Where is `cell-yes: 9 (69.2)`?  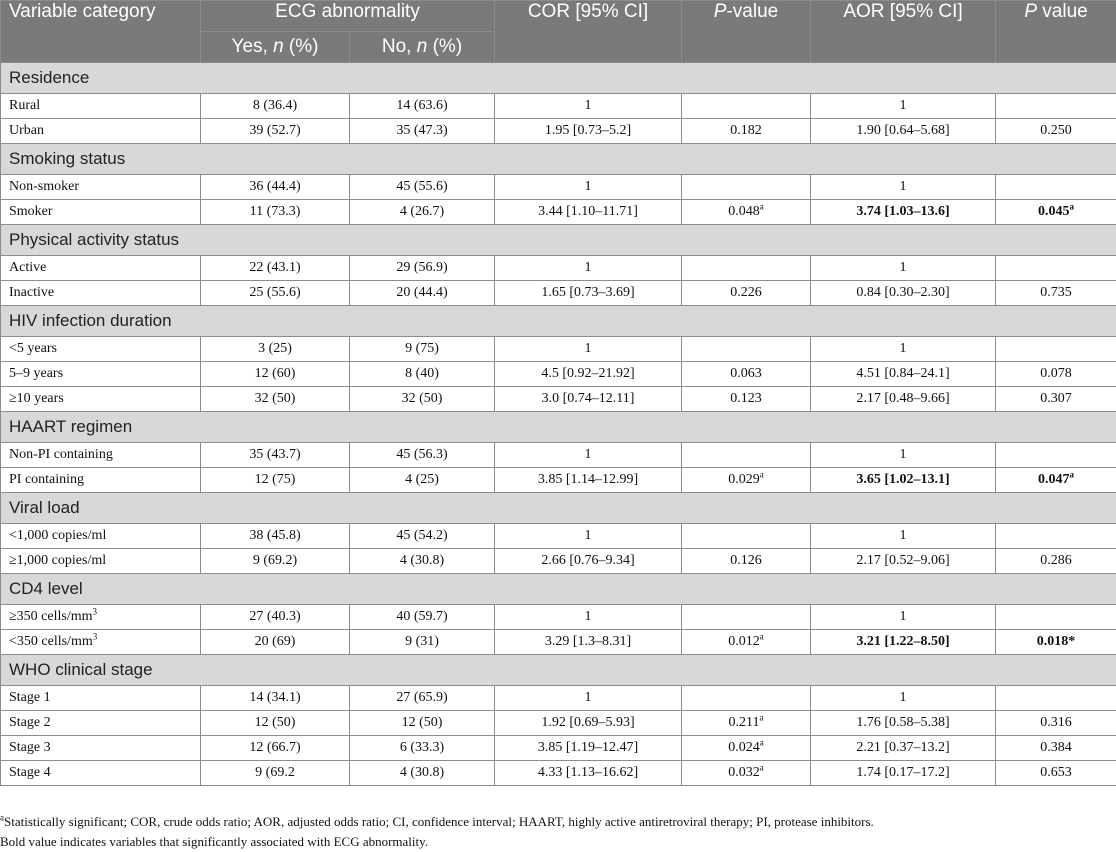
cell-yes: 9 (69.2) is located at coordinates (275, 561).